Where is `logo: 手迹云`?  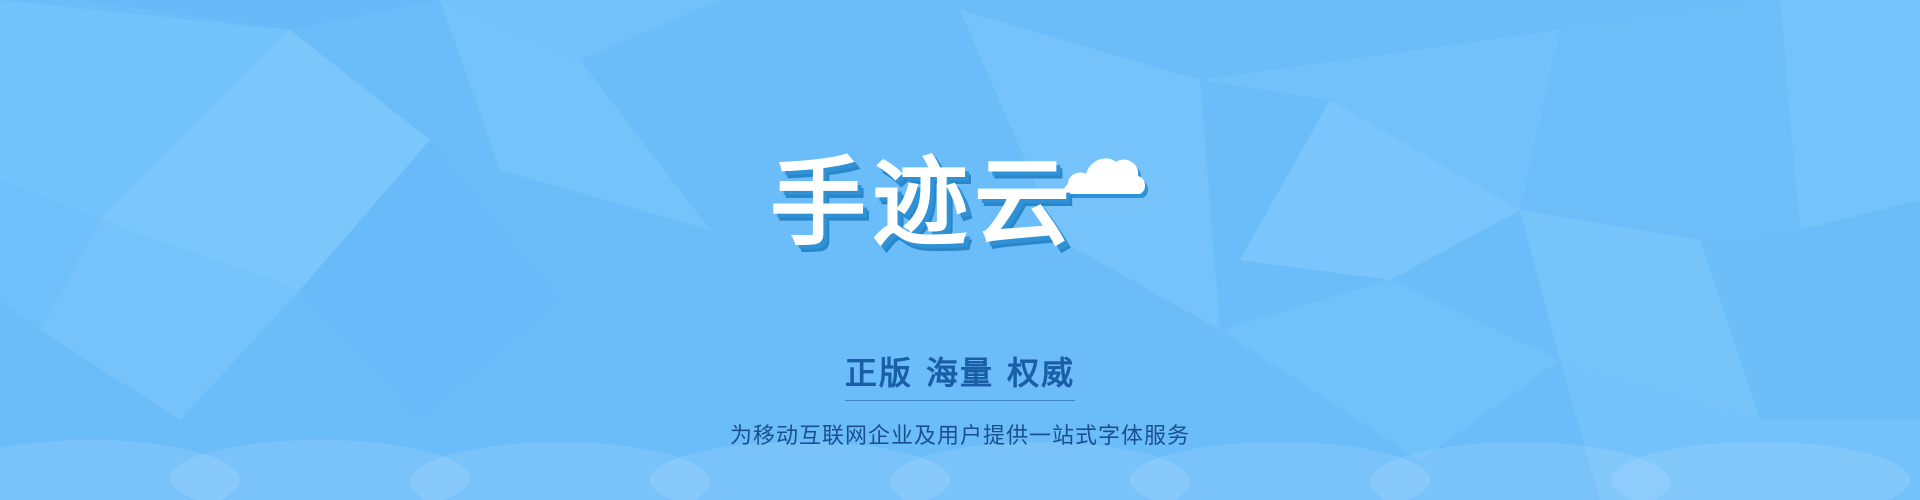
logo: 手迹云 is located at coordinates (960, 210).